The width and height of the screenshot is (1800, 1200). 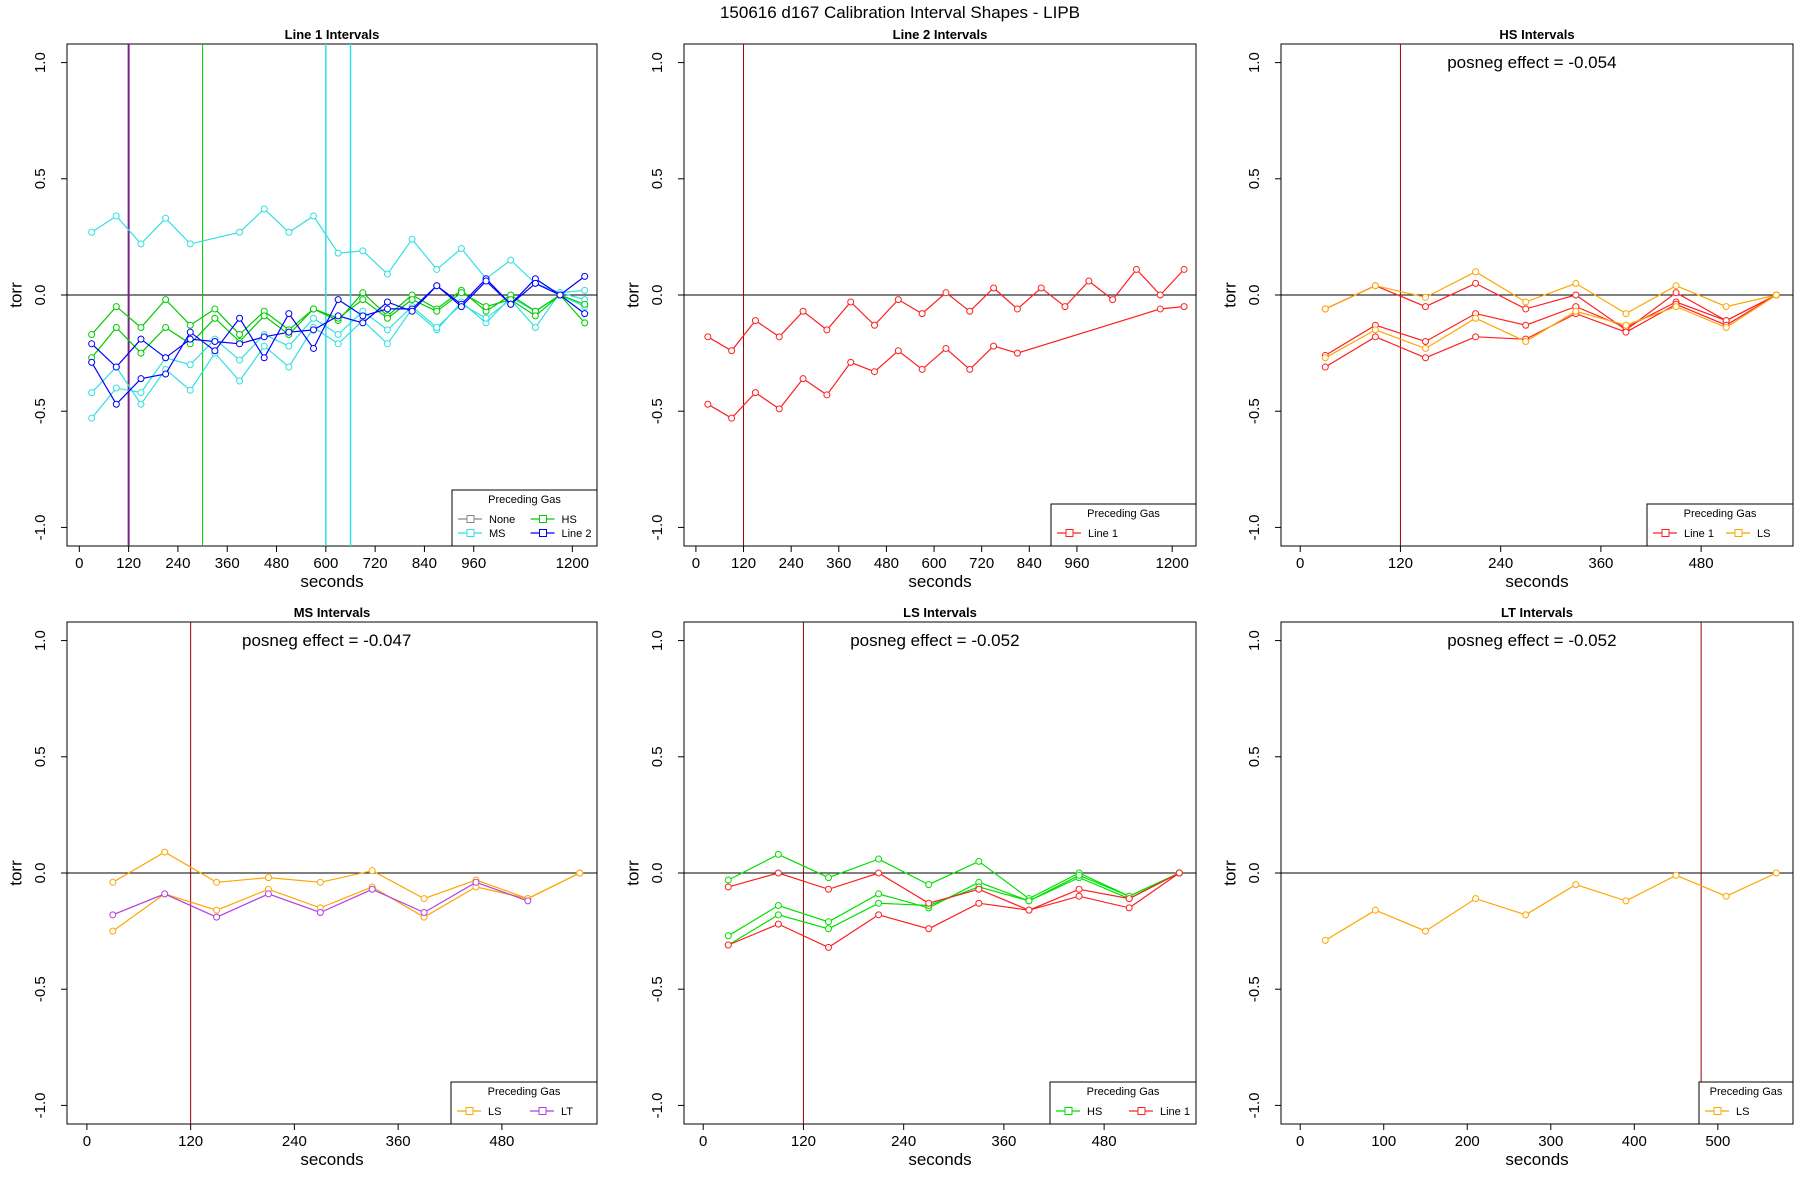 I want to click on legend-entry-label: Line 1, so click(x=1175, y=1112).